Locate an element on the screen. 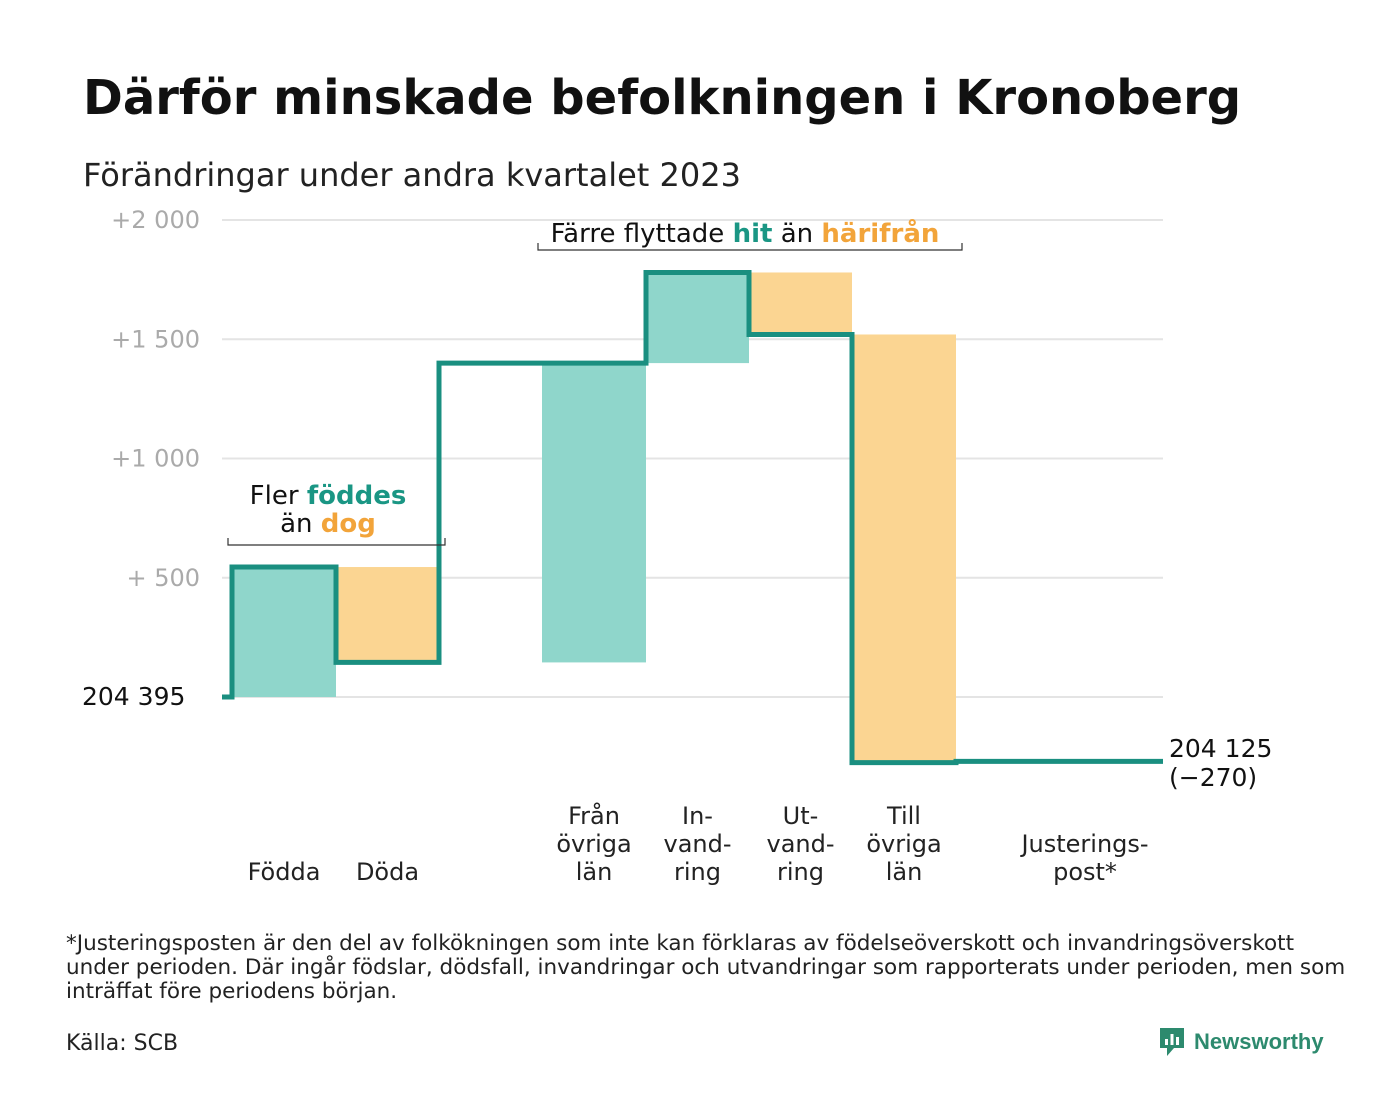 This screenshot has width=1400, height=1120. category-label: Ut- is located at coordinates (801, 816).